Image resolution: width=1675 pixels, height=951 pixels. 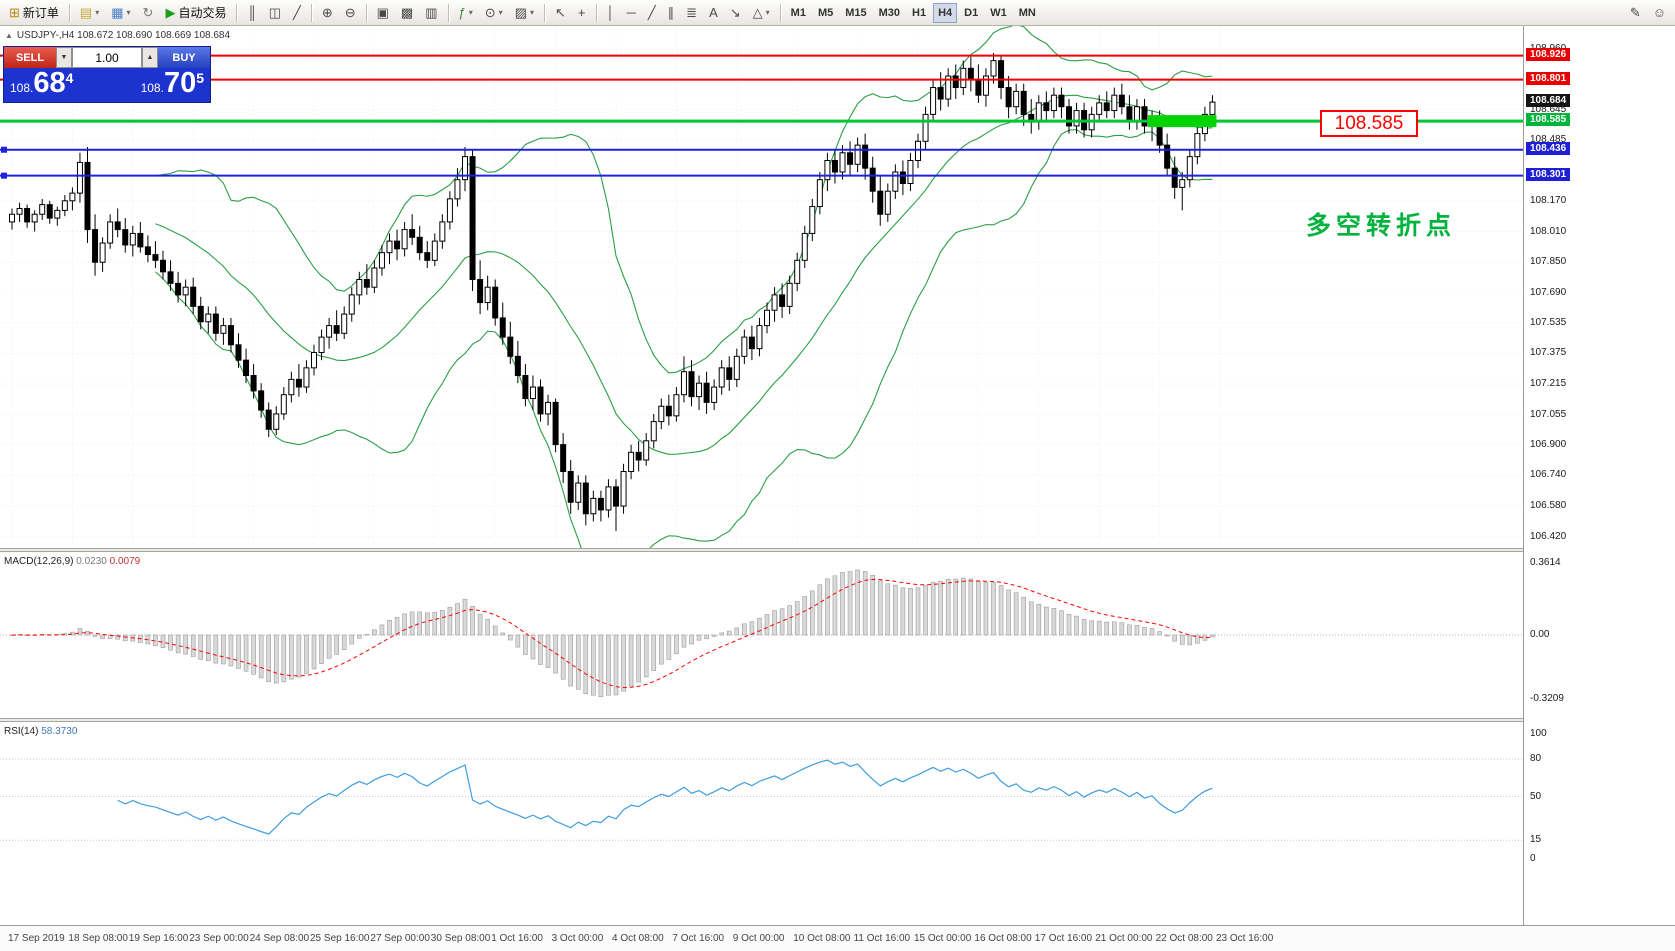 What do you see at coordinates (1545, 562) in the screenshot?
I see `axis-label: 0.3614` at bounding box center [1545, 562].